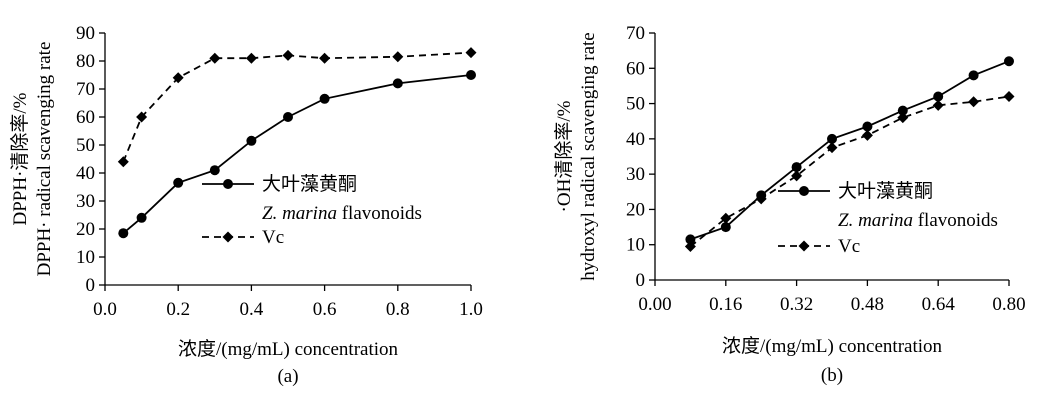  I want to click on panel-label: (b), so click(832, 375).